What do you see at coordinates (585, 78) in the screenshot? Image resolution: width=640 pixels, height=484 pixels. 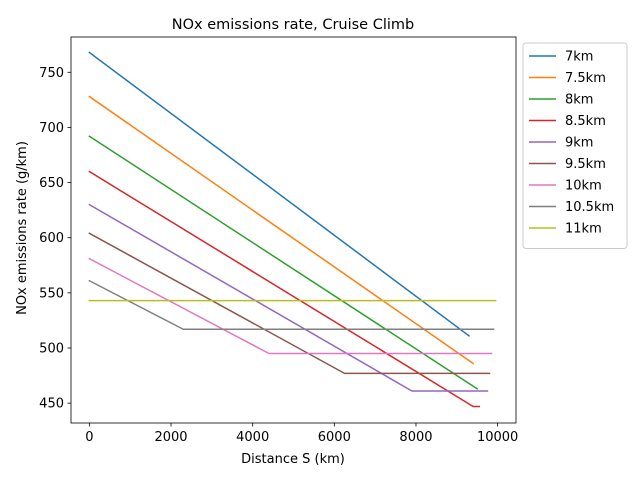 I see `legend-label-1: 7.5km` at bounding box center [585, 78].